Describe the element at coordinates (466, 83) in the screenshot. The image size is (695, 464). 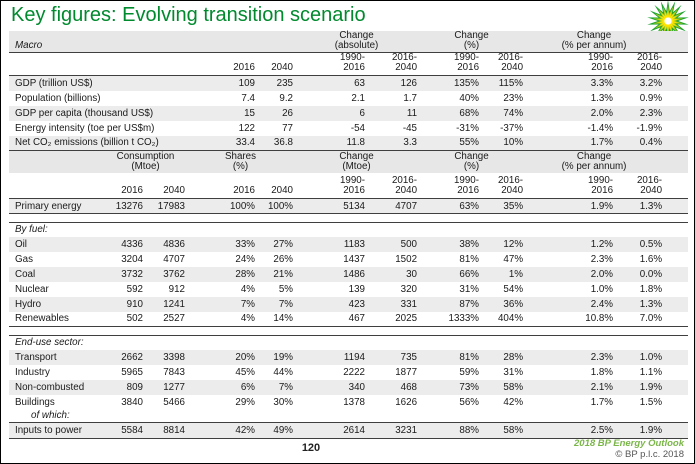
I see `cell-value: 135%` at that location.